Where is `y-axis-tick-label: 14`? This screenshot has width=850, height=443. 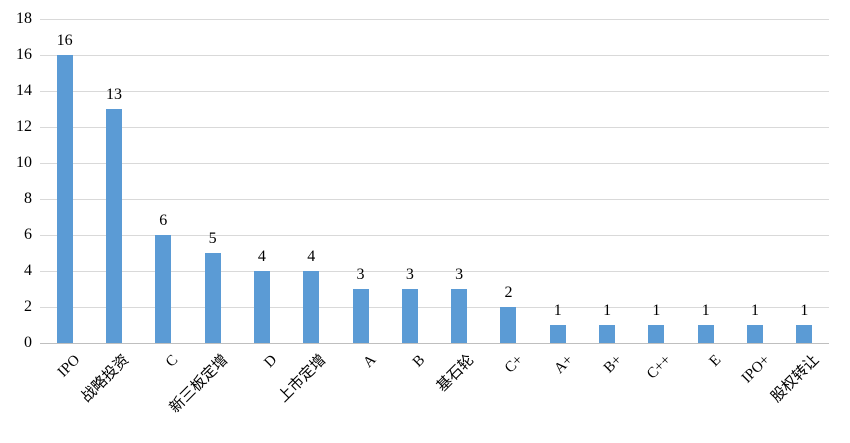
y-axis-tick-label: 14 is located at coordinates (24, 90).